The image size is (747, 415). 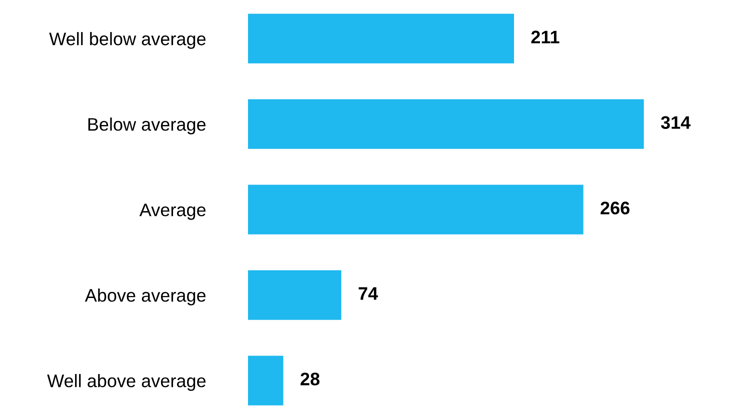 What do you see at coordinates (615, 208) in the screenshot?
I see `data-label: 266` at bounding box center [615, 208].